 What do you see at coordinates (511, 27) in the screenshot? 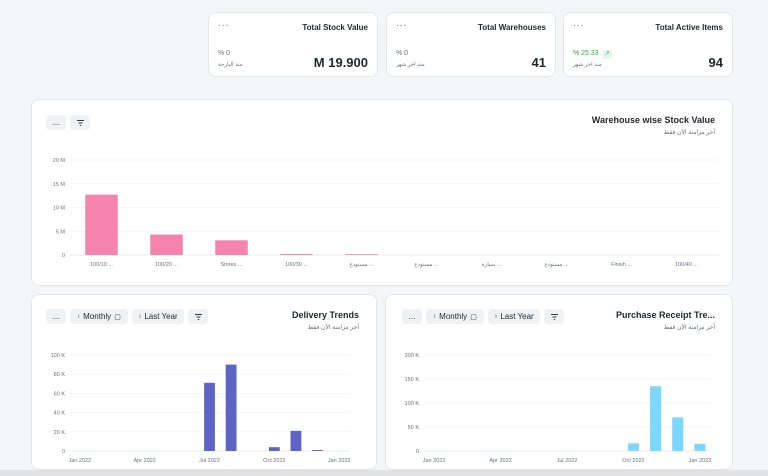
I see `card-title: Total Warehouses` at bounding box center [511, 27].